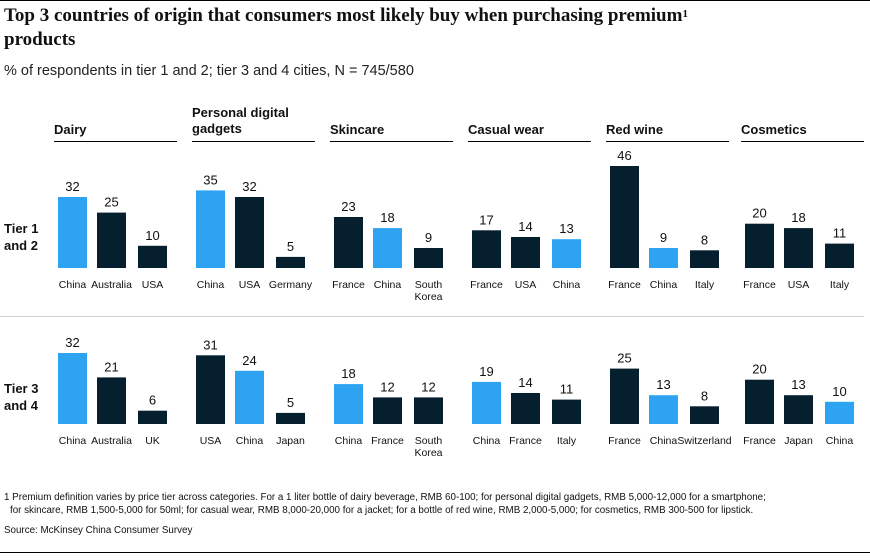 The image size is (870, 560). I want to click on country-label: Japan, so click(290, 441).